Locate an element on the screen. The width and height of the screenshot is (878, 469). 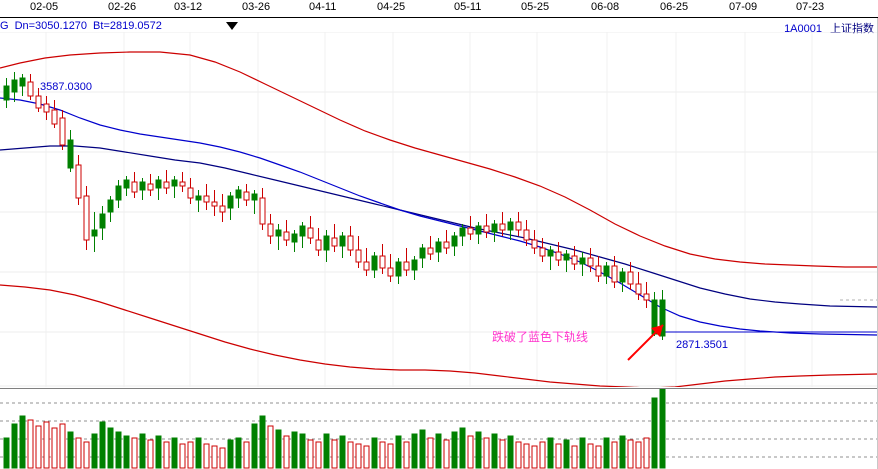
axis-tick-0: 02-05 is located at coordinates (44, 7).